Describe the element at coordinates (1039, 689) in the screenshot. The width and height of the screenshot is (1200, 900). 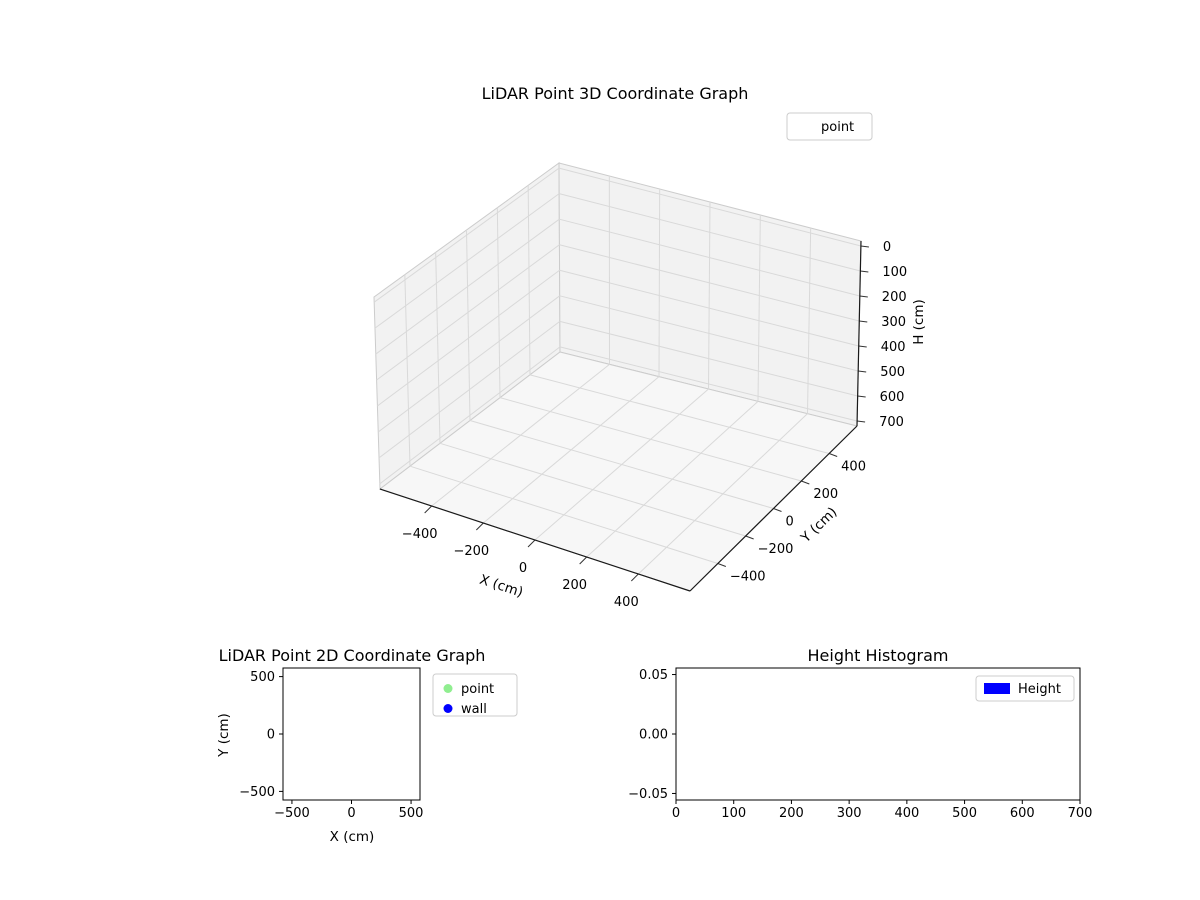
I see `legend-label-height: Height` at that location.